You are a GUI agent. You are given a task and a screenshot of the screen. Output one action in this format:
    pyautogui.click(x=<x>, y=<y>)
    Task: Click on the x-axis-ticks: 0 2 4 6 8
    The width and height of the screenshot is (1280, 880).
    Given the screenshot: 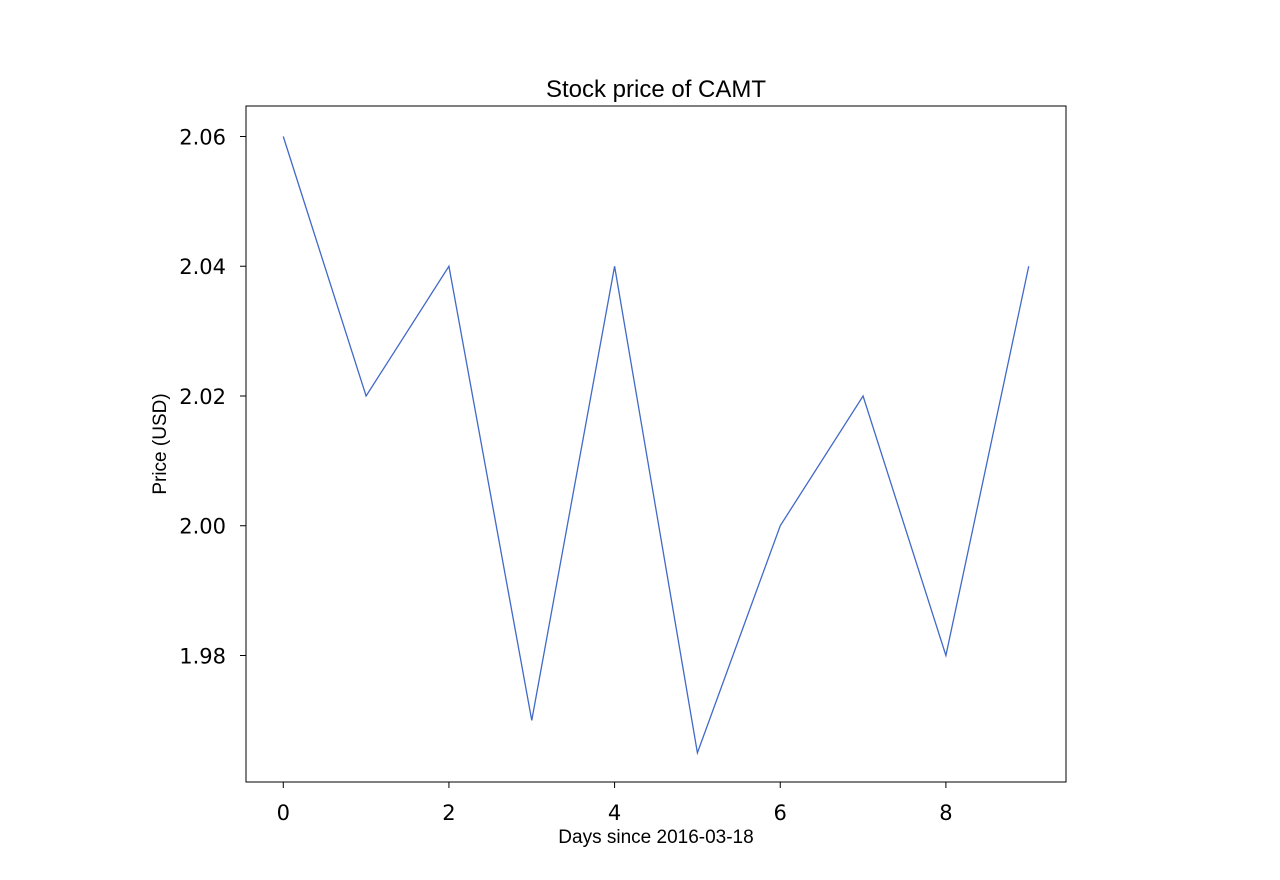 What is the action you would take?
    pyautogui.click(x=615, y=803)
    